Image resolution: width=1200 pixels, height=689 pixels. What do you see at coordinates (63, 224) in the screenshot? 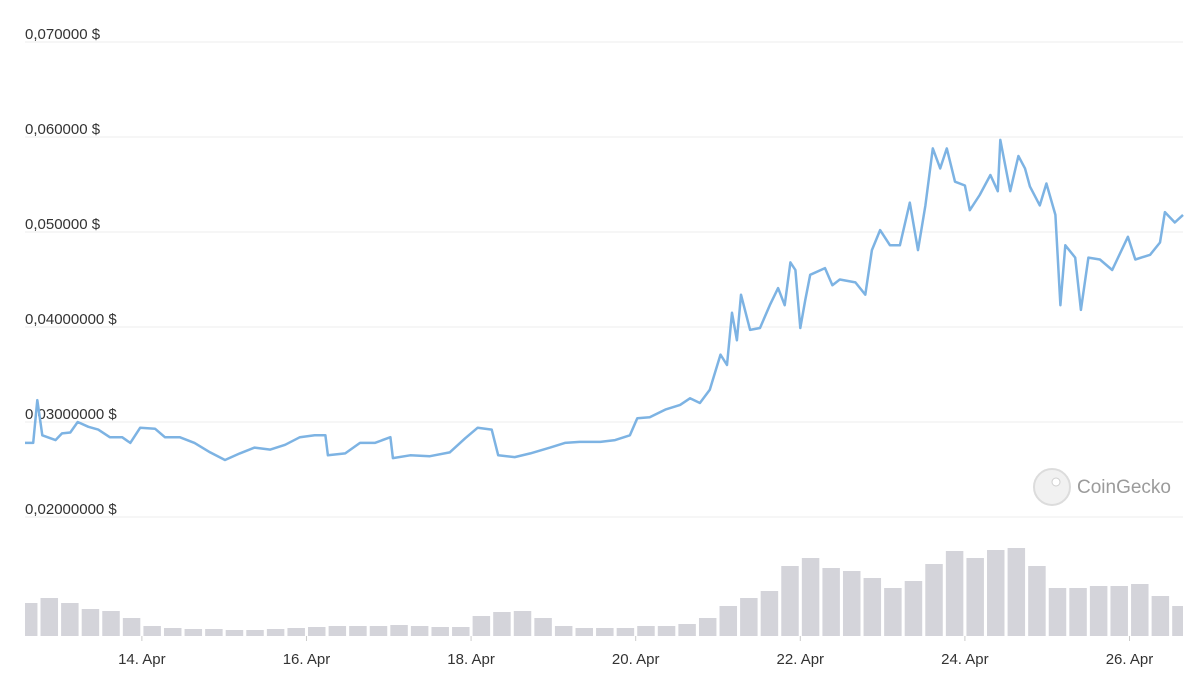
I see `y-tick-label: 0,050000 $` at bounding box center [63, 224].